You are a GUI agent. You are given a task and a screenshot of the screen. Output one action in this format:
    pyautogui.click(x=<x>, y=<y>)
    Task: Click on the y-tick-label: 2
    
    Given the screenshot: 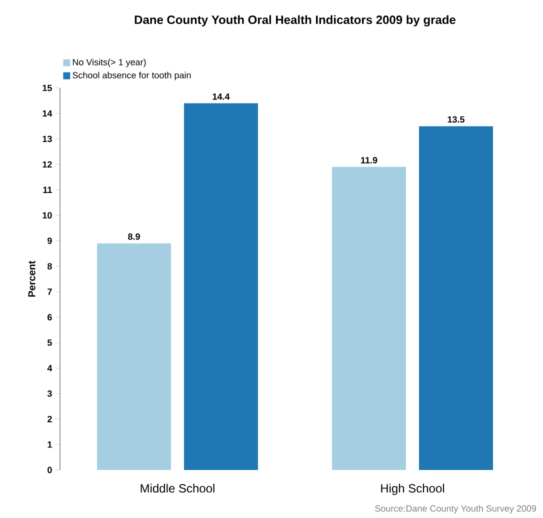 What is the action you would take?
    pyautogui.click(x=50, y=419)
    